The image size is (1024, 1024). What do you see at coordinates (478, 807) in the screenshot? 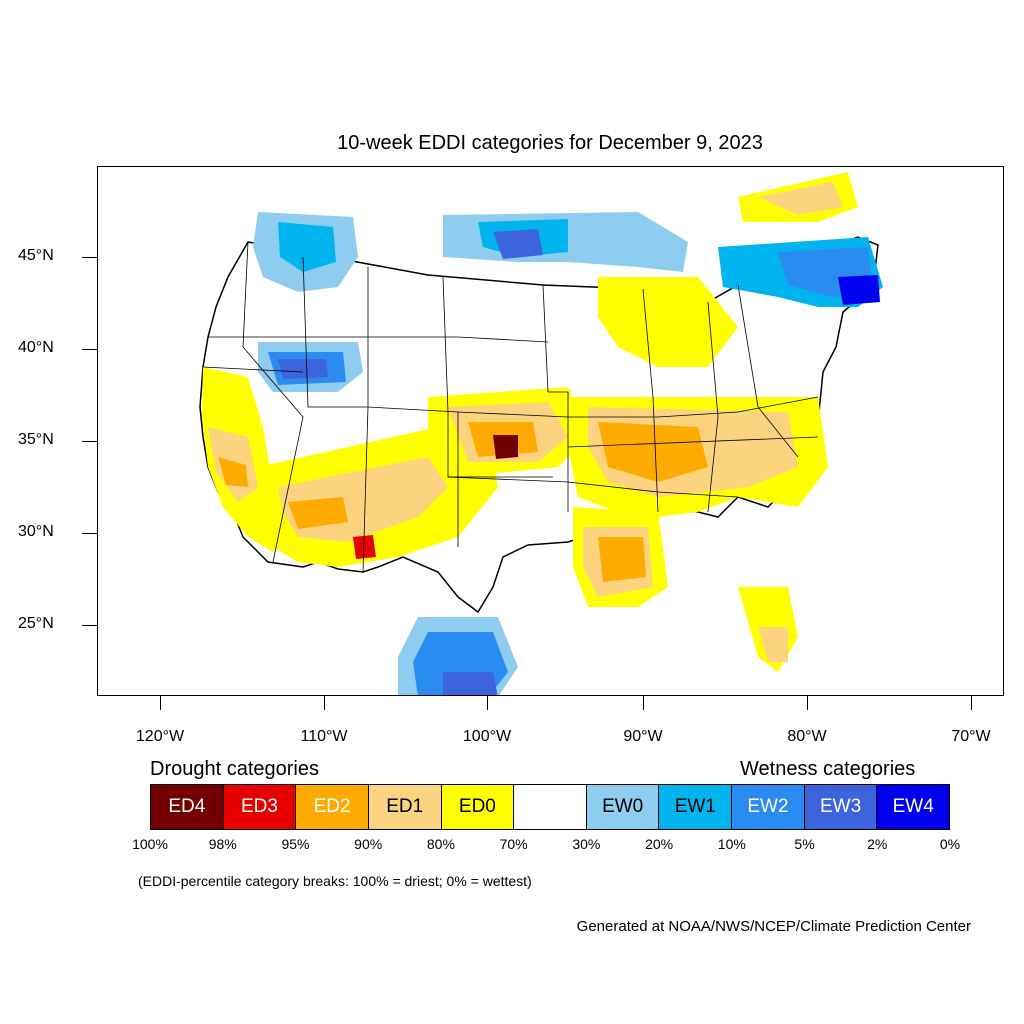
I see `legend-category-ed0: ED0` at bounding box center [478, 807].